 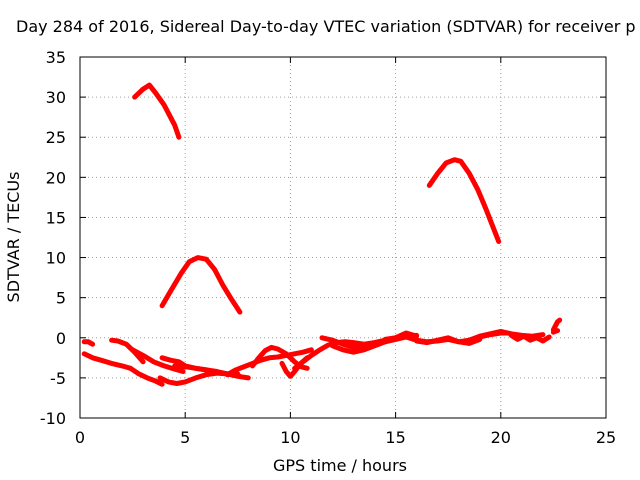 What do you see at coordinates (185, 437) in the screenshot?
I see `x-tick-label: 5` at bounding box center [185, 437].